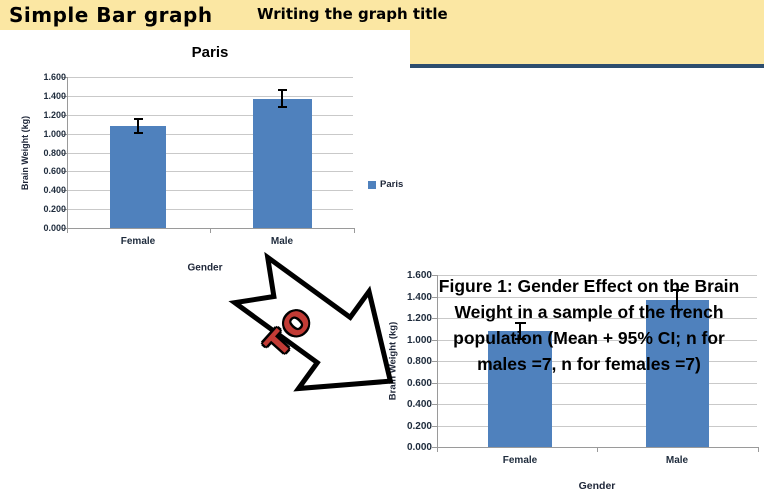 Image resolution: width=764 pixels, height=498 pixels. Describe the element at coordinates (589, 312) in the screenshot. I see `chart-title-line: Weight in a sample of the french` at that location.